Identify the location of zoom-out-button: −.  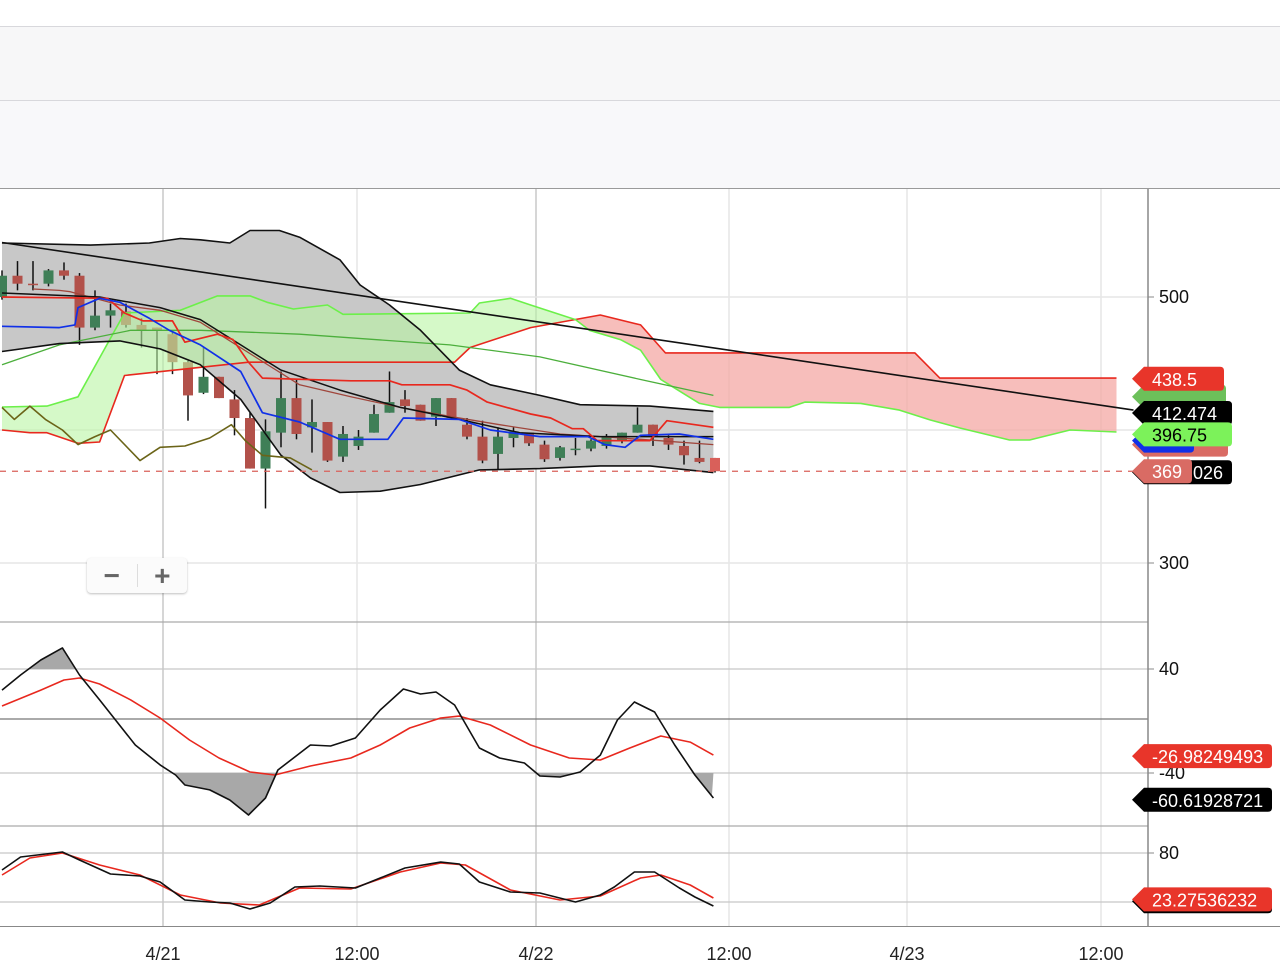
(111, 575).